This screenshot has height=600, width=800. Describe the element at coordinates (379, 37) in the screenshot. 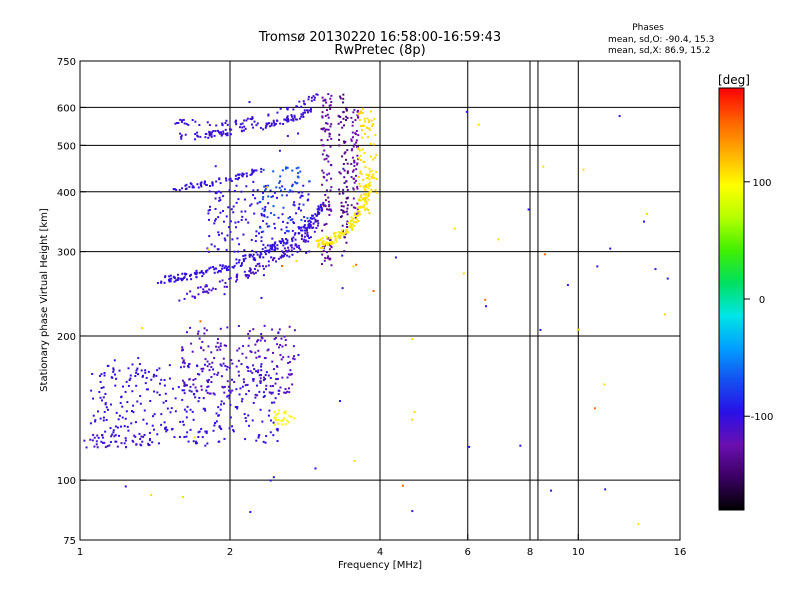

I see `chart-title: Tromsø 20130220 16:58:00-16:59:43` at that location.